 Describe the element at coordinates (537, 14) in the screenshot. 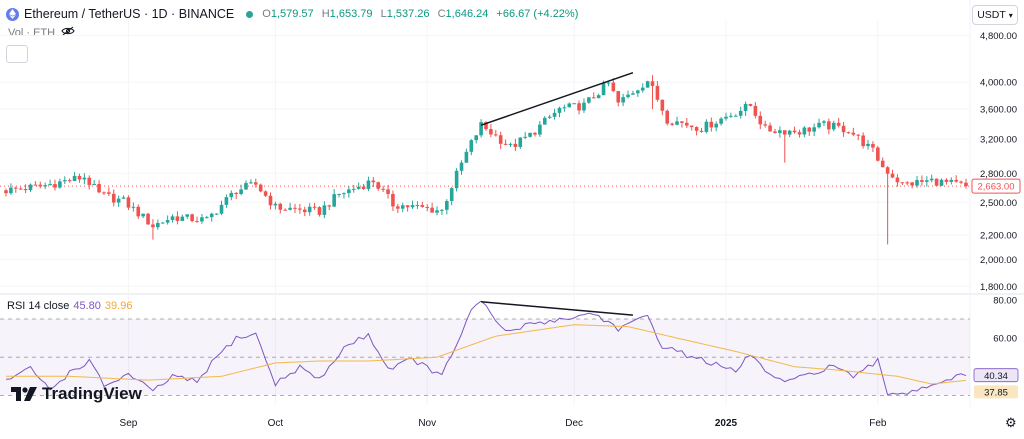

I see `change-value: +66.67 (+4.22%)` at that location.